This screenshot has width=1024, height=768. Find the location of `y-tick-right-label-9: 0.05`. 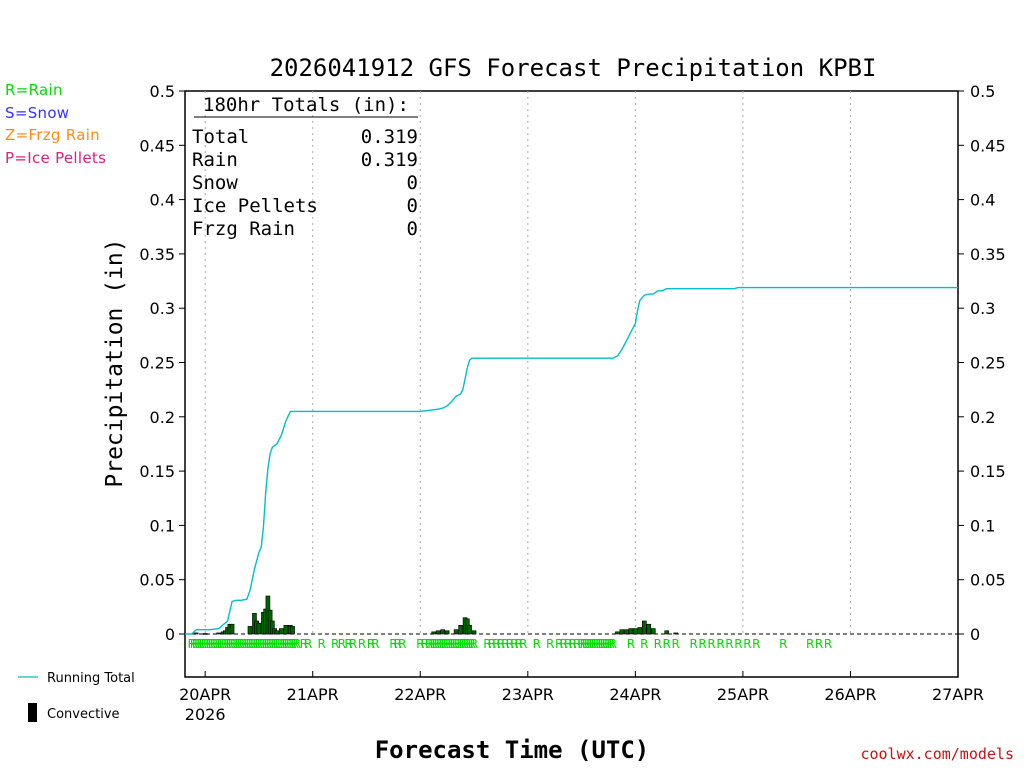

y-tick-right-label-9: 0.05 is located at coordinates (988, 580).